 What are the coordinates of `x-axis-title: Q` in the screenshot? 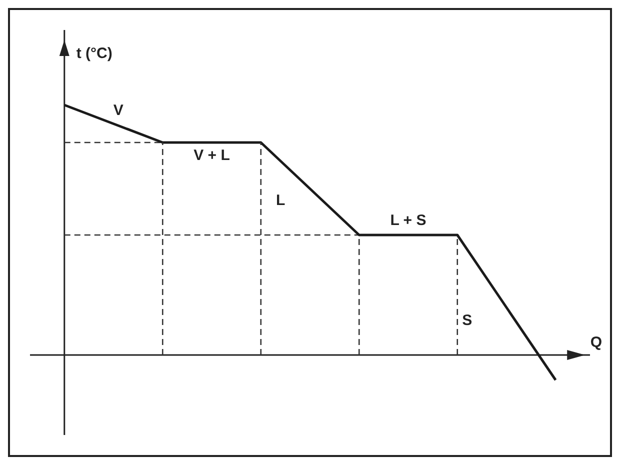 It's located at (596, 342).